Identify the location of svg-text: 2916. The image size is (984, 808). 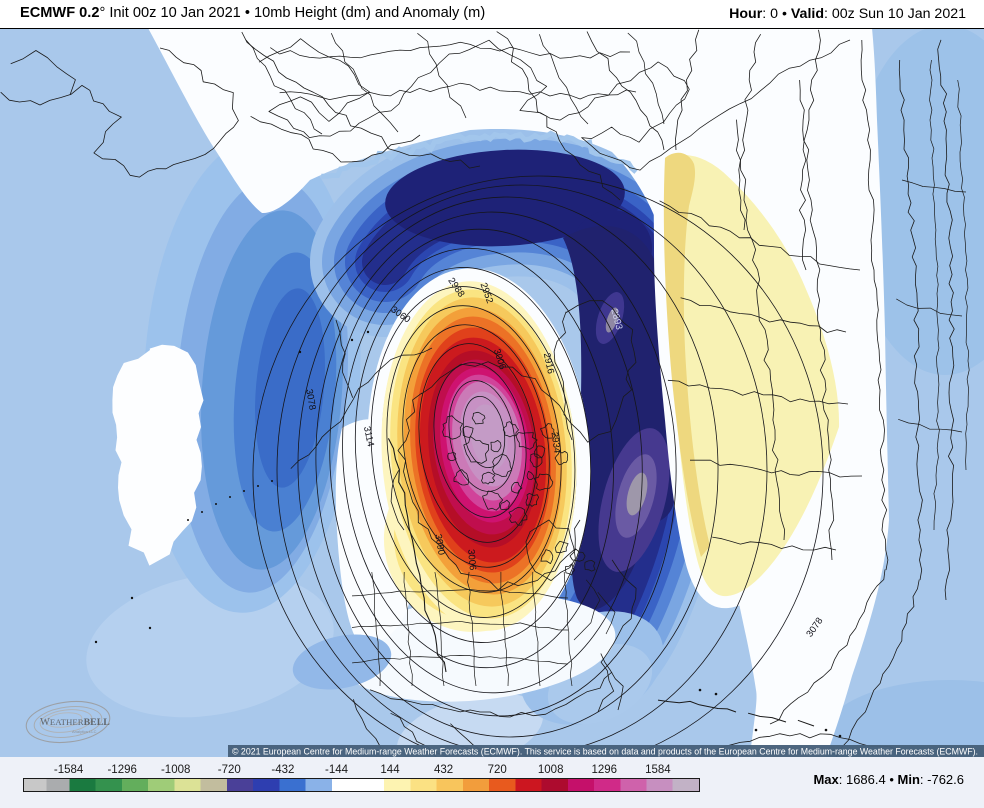
(548, 363).